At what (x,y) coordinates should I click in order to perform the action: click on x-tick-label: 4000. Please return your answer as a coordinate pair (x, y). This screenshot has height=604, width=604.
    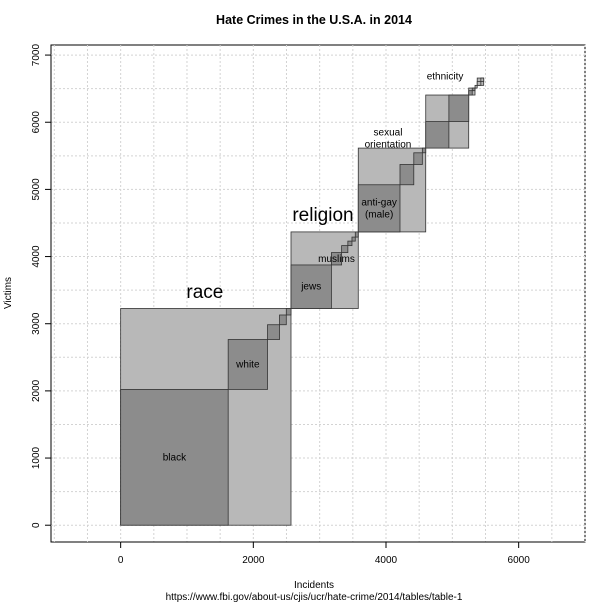
    Looking at the image, I should click on (386, 560).